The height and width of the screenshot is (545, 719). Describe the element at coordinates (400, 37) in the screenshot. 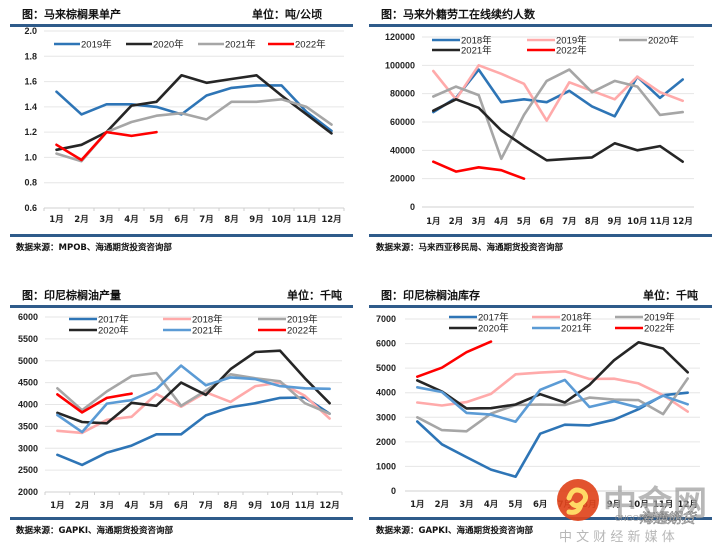

I see `y-tick-label: 120000` at that location.